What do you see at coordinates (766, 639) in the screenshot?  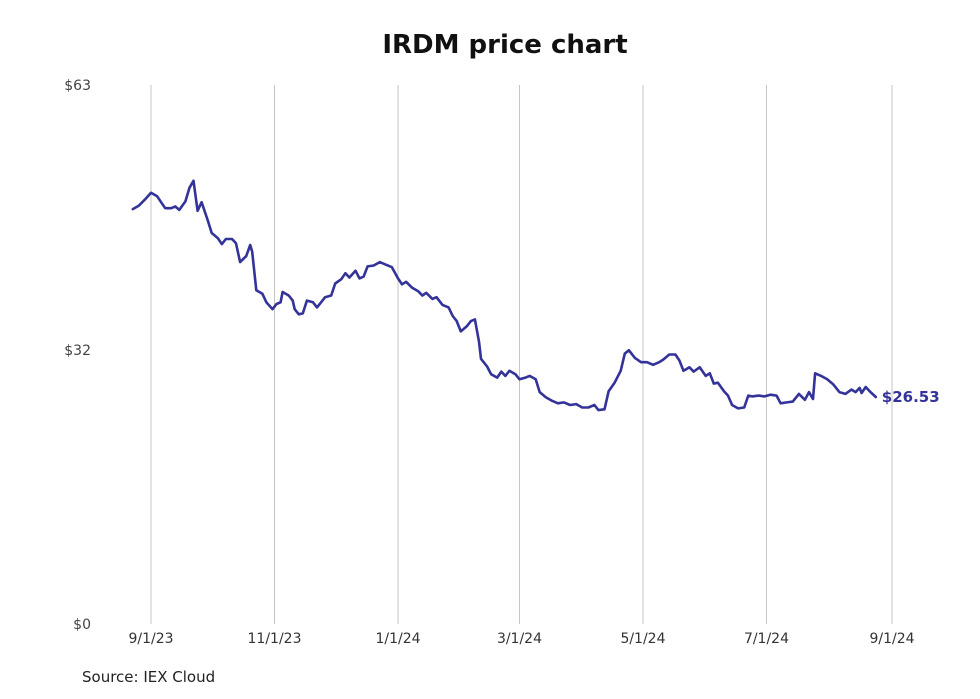 I see `x-tick-label: 7/1/24` at bounding box center [766, 639].